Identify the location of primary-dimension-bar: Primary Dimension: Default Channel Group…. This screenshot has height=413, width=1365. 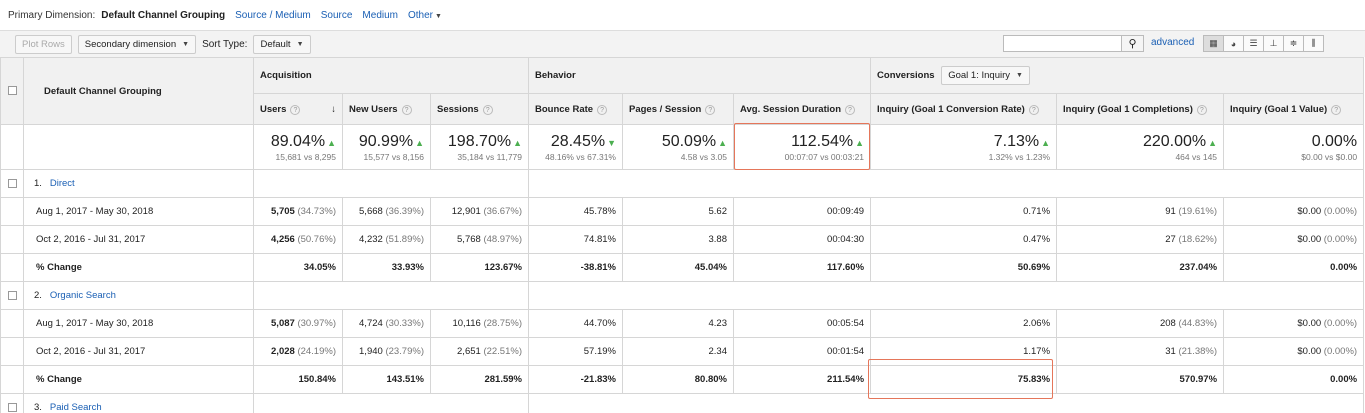
(682, 15).